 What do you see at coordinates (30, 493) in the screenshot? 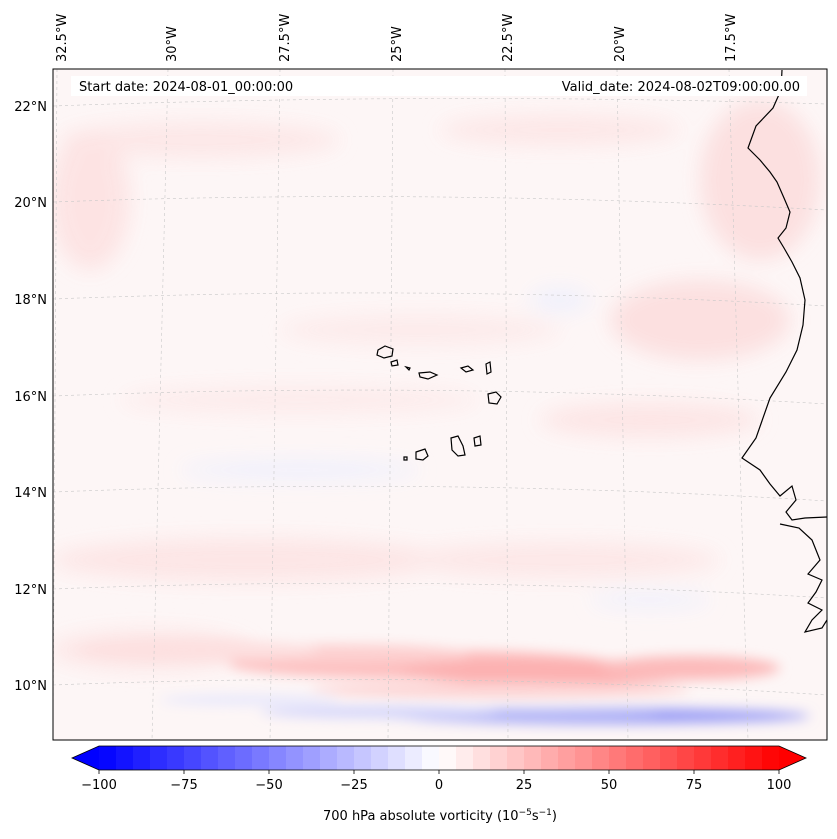
I see `lat-label: 14°N` at bounding box center [30, 493].